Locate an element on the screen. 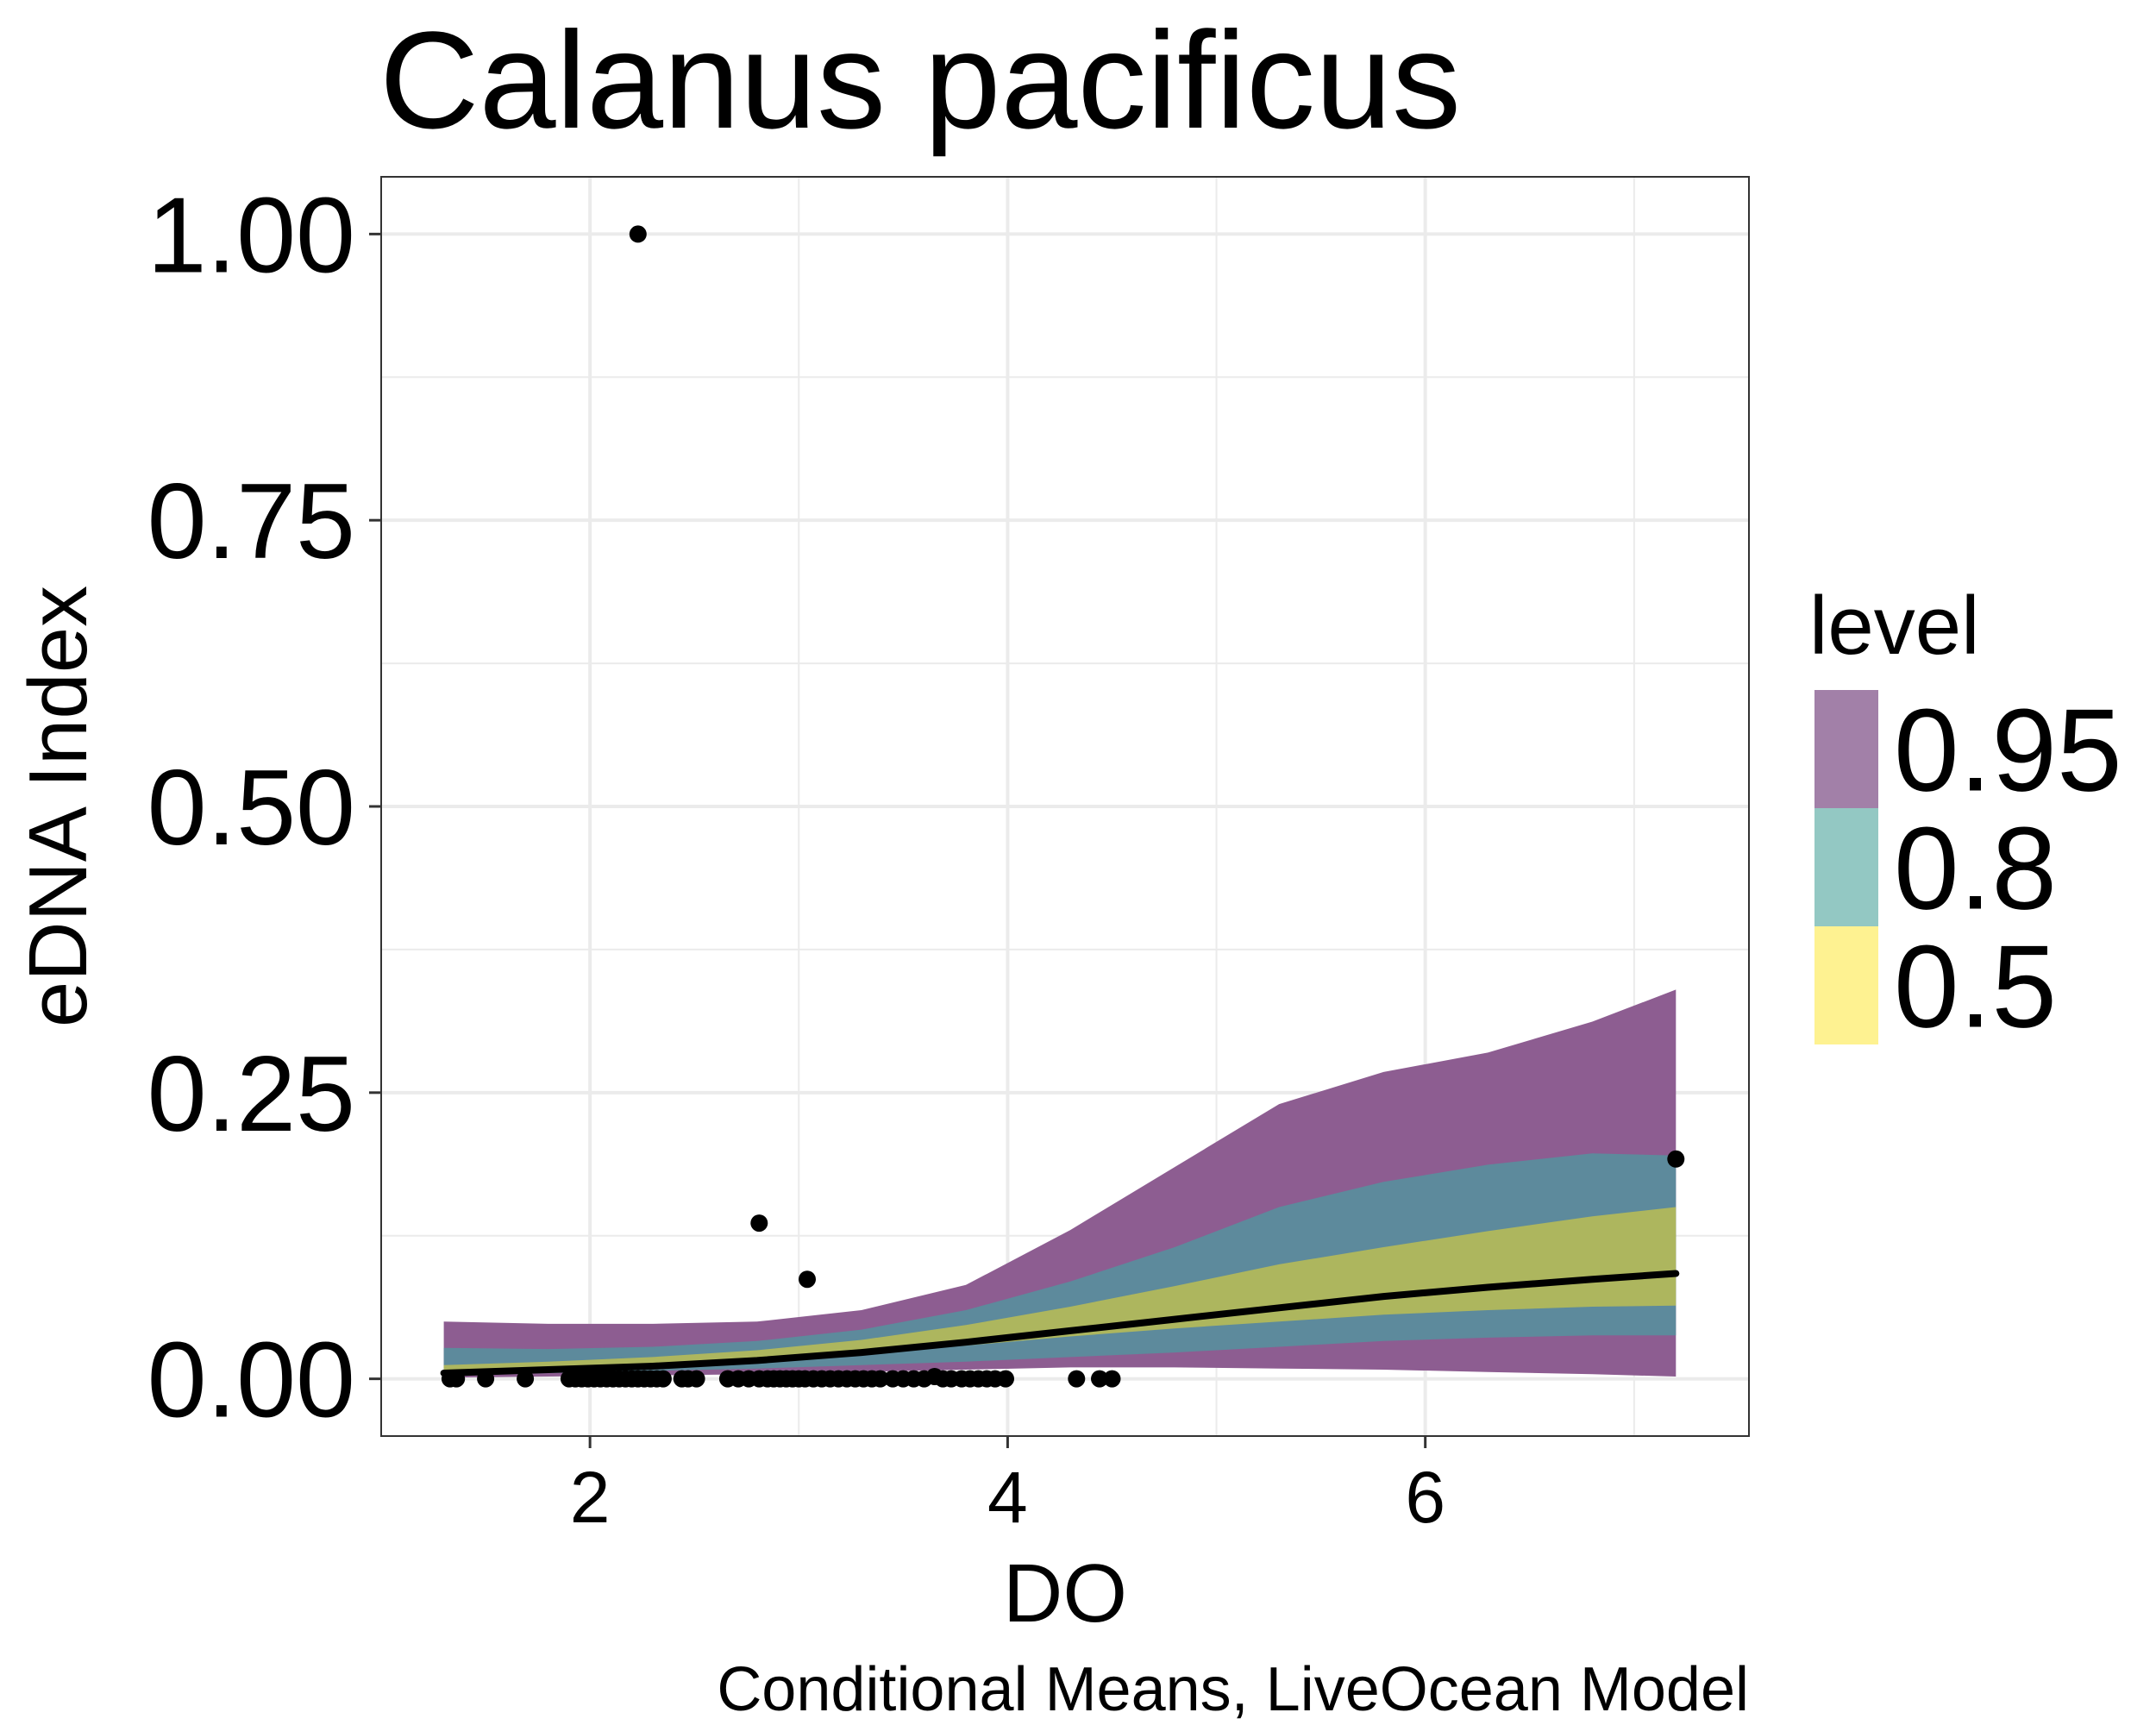 Image resolution: width=2156 pixels, height=1725 pixels. mean-line is located at coordinates (1060, 1324).